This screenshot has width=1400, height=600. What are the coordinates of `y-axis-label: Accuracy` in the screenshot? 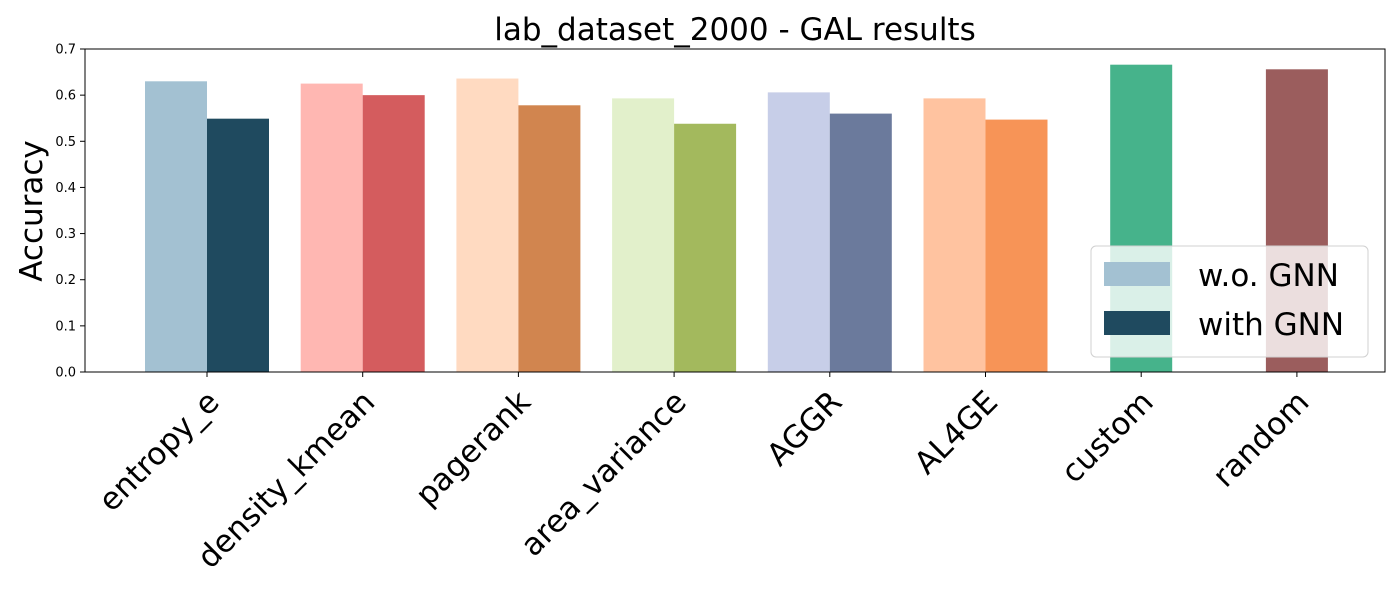 It's located at (32, 211).